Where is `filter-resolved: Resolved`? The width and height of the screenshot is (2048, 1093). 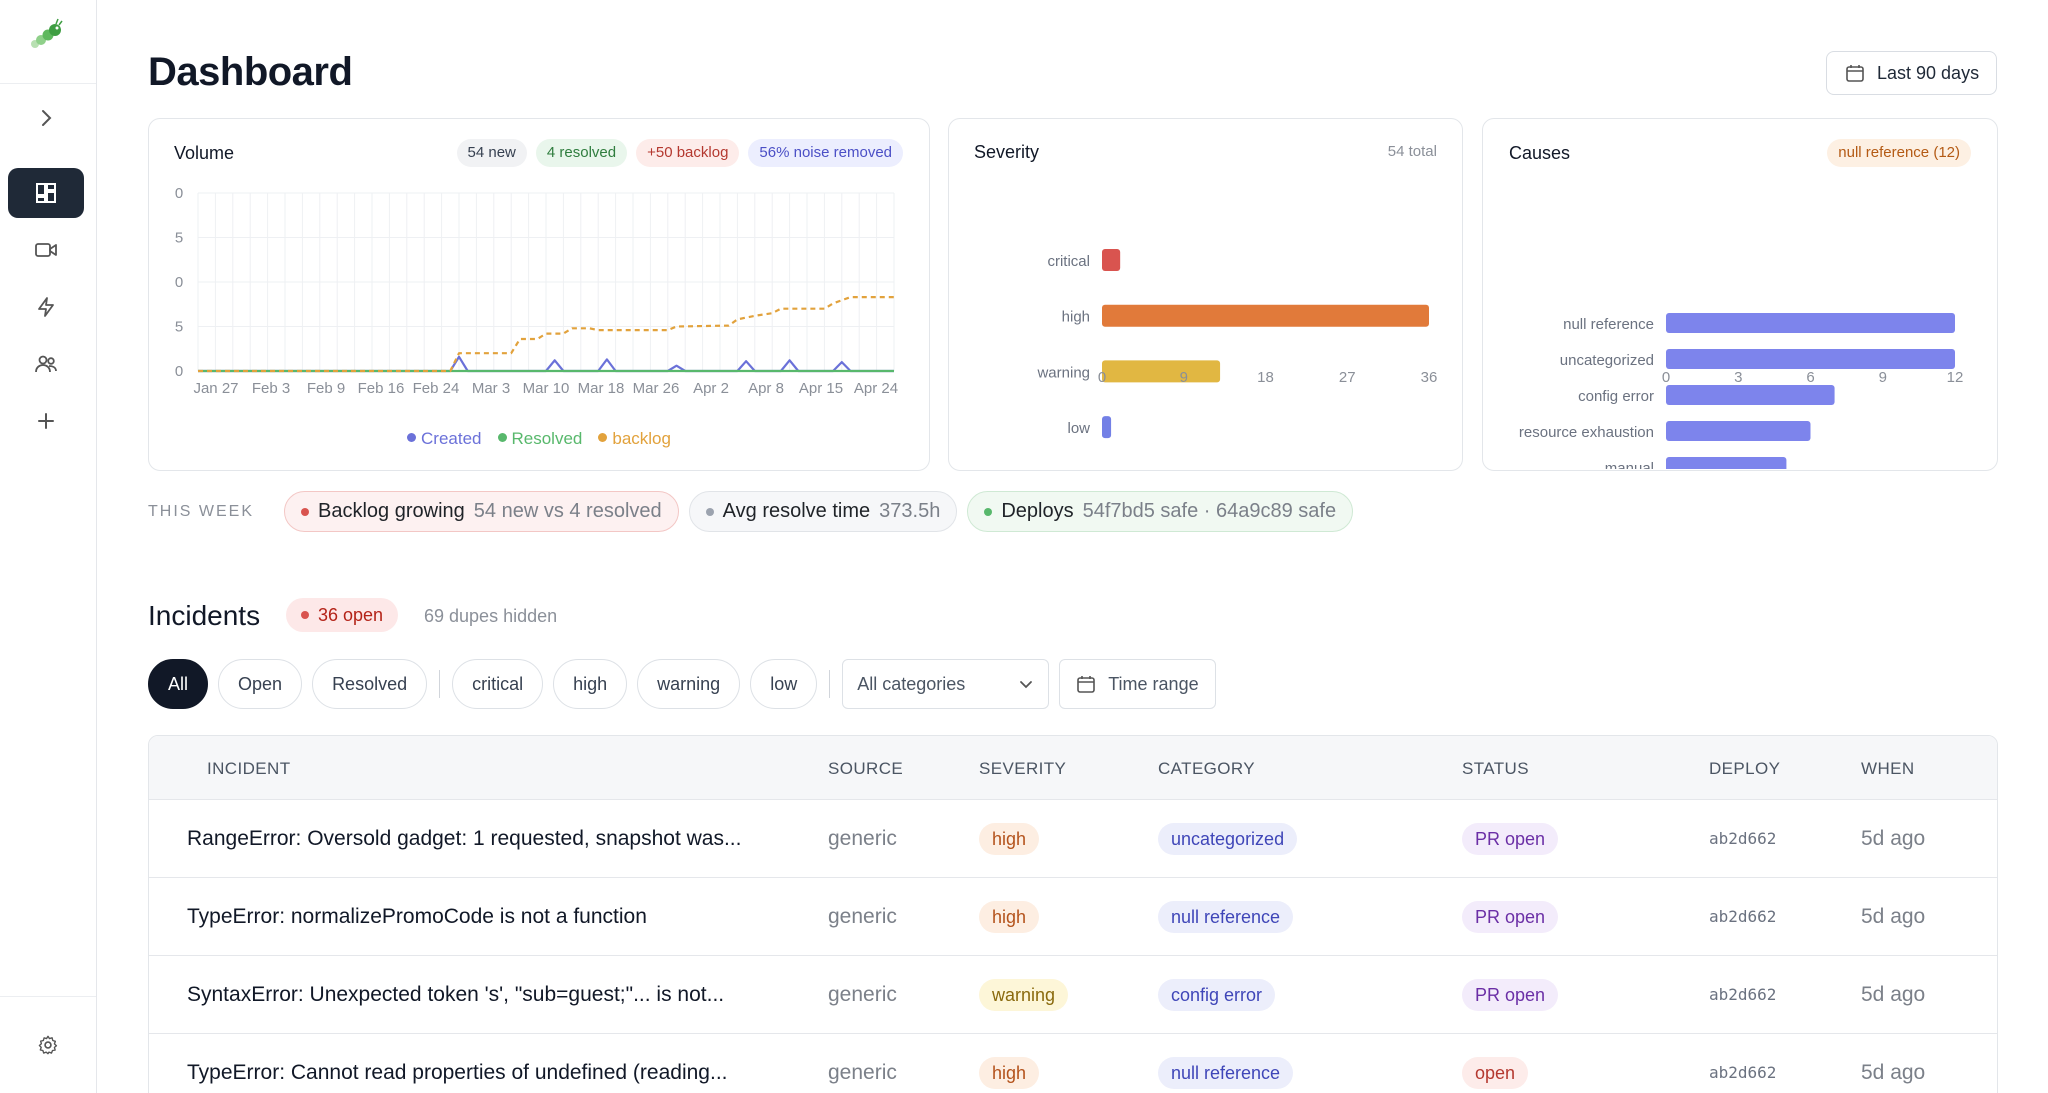 filter-resolved: Resolved is located at coordinates (370, 684).